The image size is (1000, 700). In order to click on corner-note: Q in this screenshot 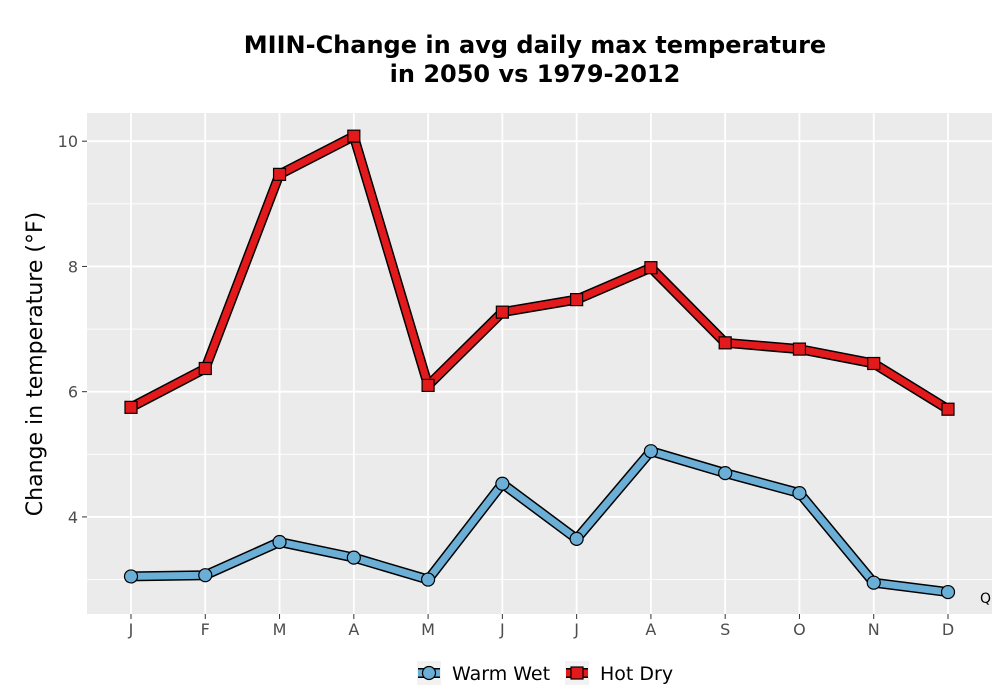, I will do `click(985, 599)`.